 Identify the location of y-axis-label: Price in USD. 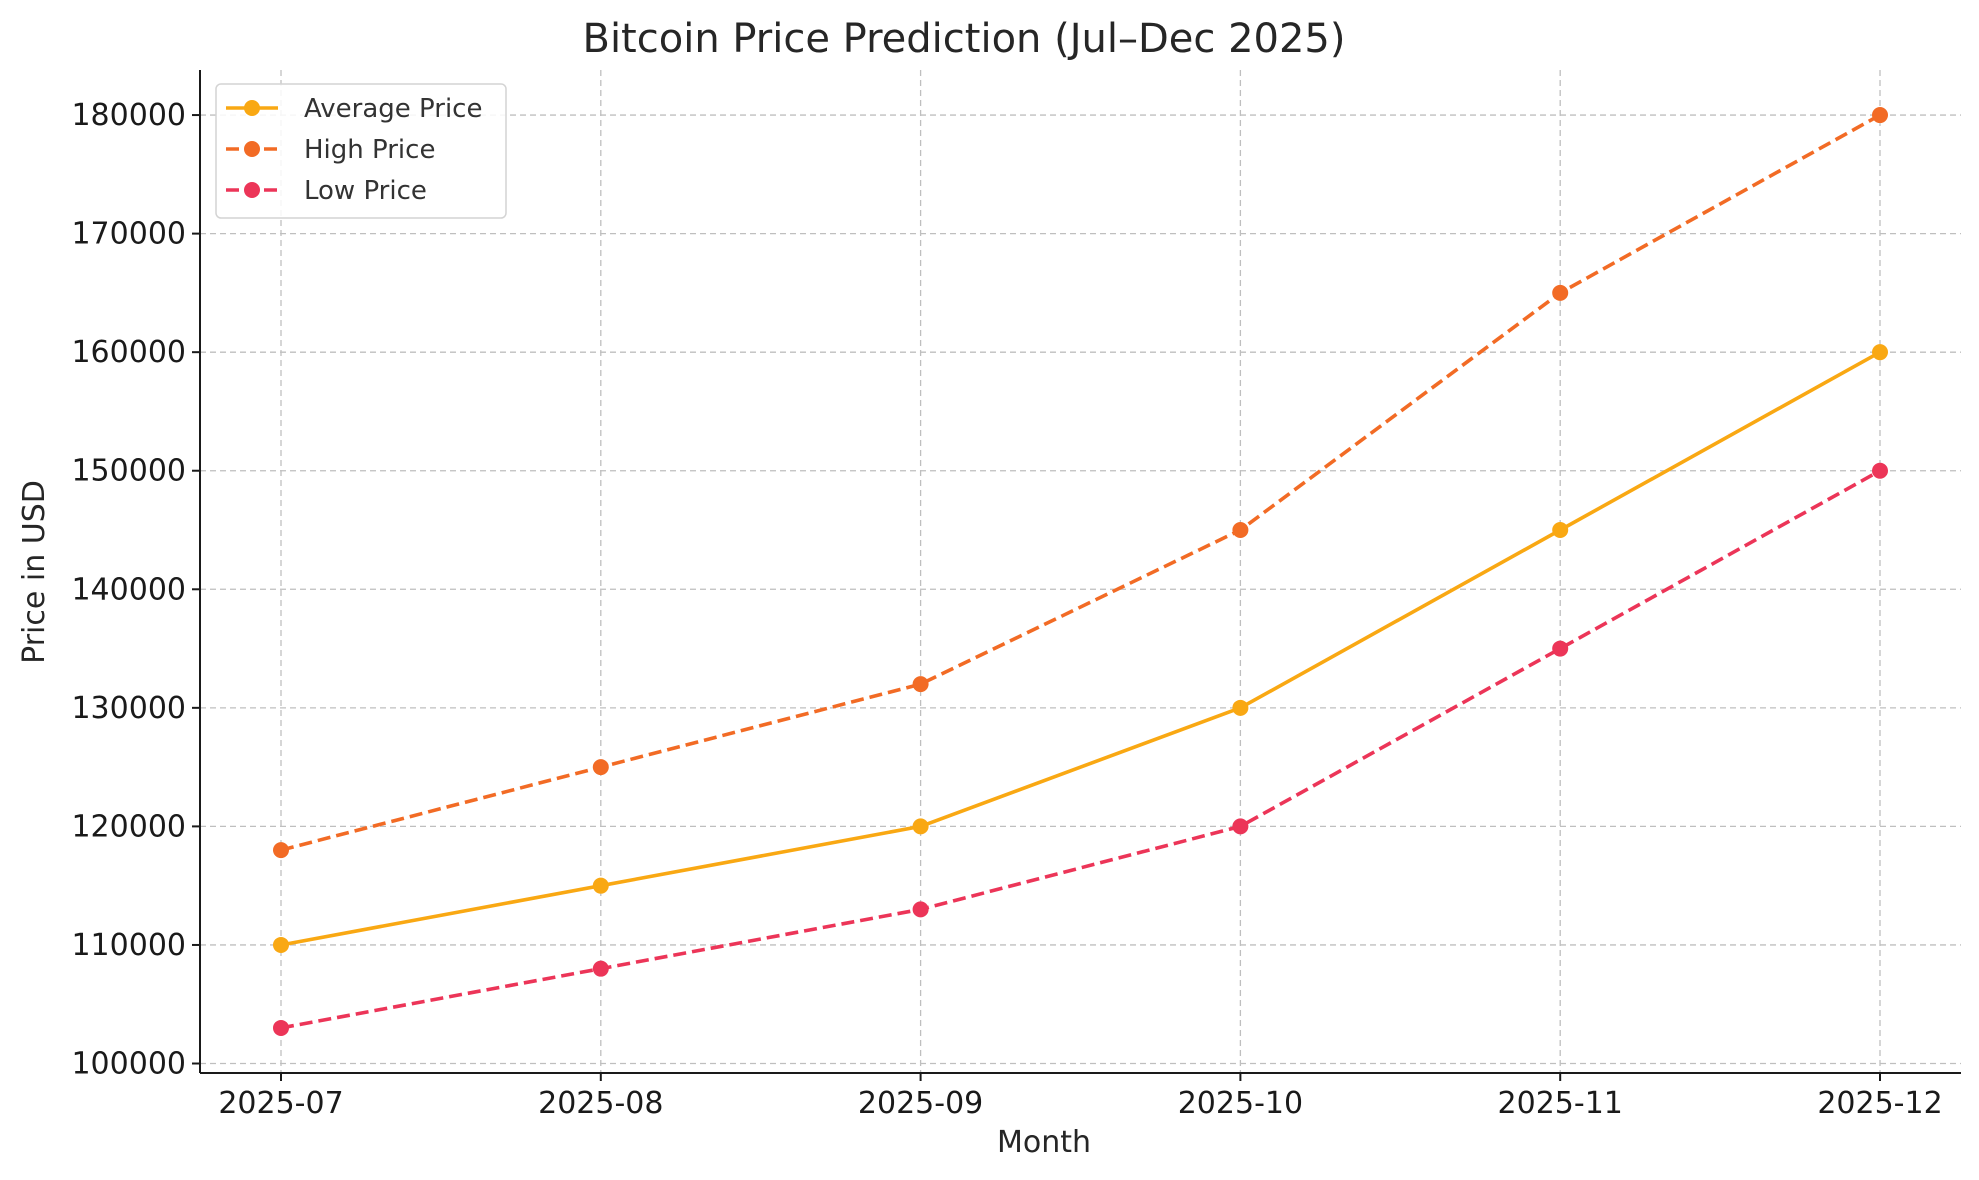
(34, 572).